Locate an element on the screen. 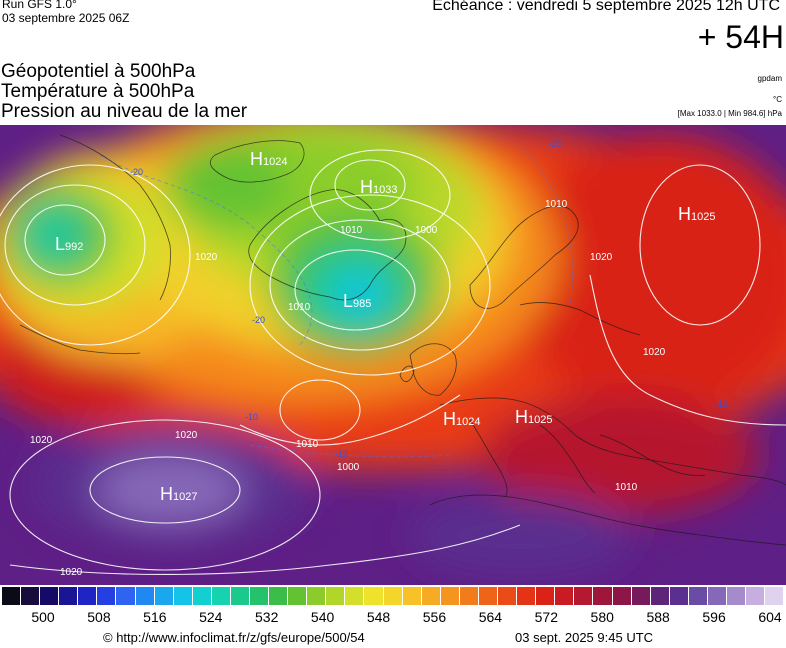 The image size is (786, 648). scale-tick-label: 564 is located at coordinates (490, 617).